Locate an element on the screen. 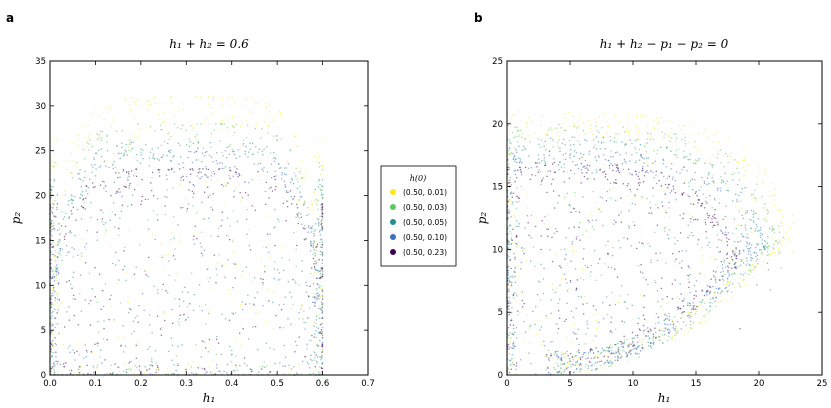 This screenshot has height=408, width=831. y-tick-label: 25 is located at coordinates (40, 152).